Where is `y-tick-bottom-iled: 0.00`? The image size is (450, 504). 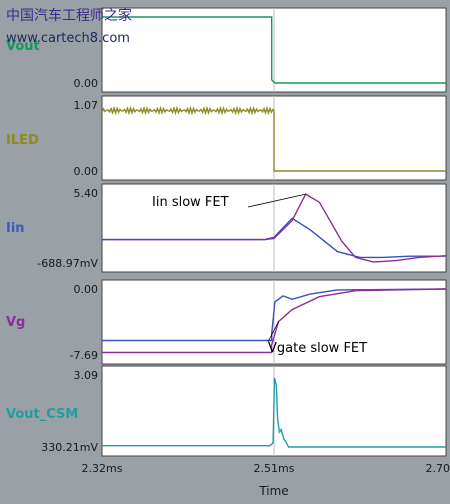 y-tick-bottom-iled: 0.00 is located at coordinates (86, 171).